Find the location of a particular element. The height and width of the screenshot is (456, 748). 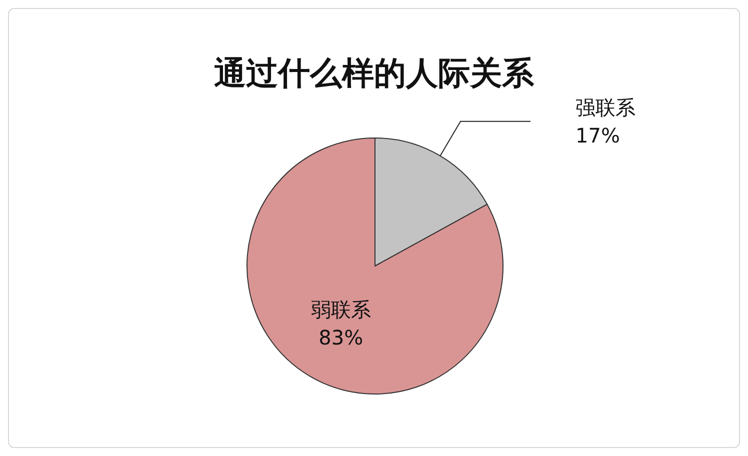

slice-label: 弱联系 is located at coordinates (340, 310).